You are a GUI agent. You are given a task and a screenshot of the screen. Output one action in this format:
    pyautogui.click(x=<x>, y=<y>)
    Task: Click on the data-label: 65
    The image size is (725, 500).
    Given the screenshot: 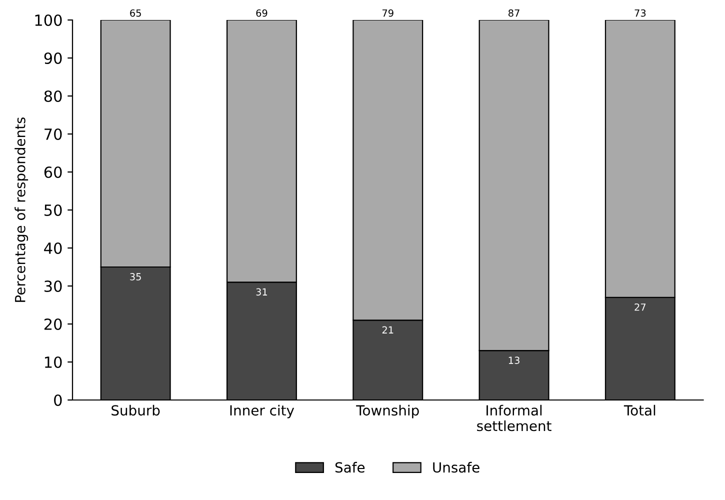 What is the action you would take?
    pyautogui.click(x=135, y=13)
    